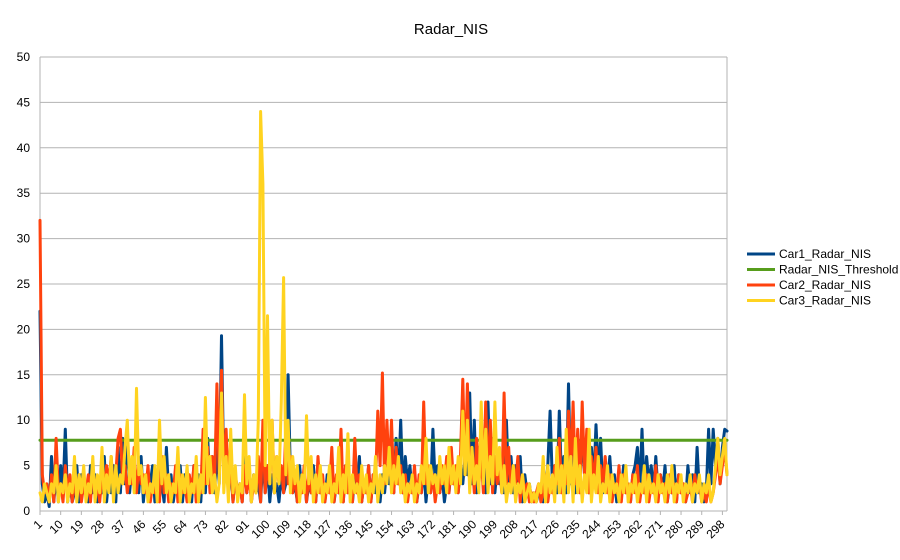 The height and width of the screenshot is (560, 900). I want to click on legend-item: Car2_Radar_NIS, so click(809, 285).